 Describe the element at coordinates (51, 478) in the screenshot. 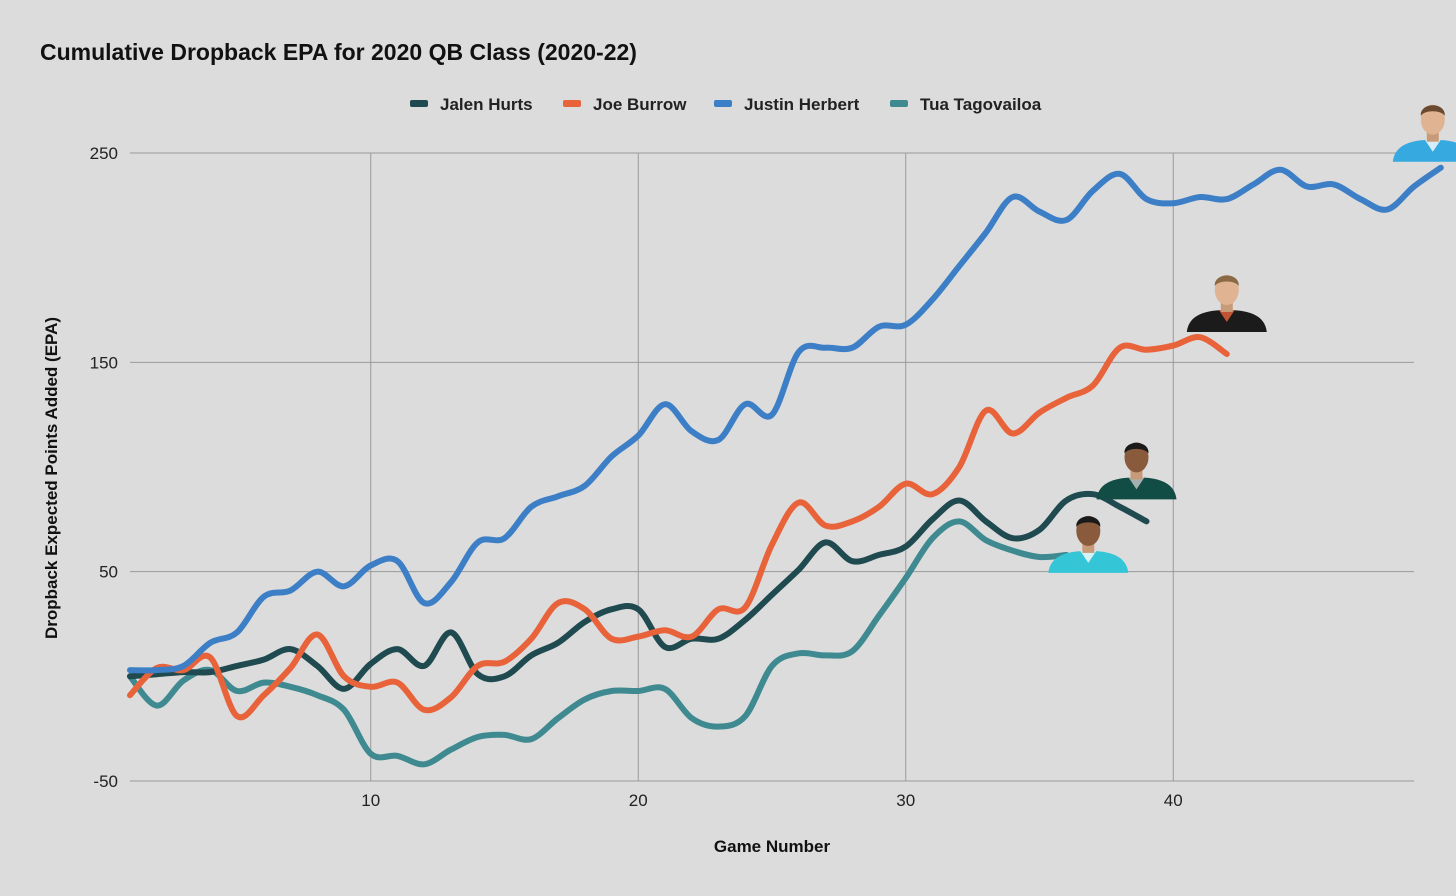

I see `y-axis-title: Dropback Expected Points Added (EPA)` at that location.